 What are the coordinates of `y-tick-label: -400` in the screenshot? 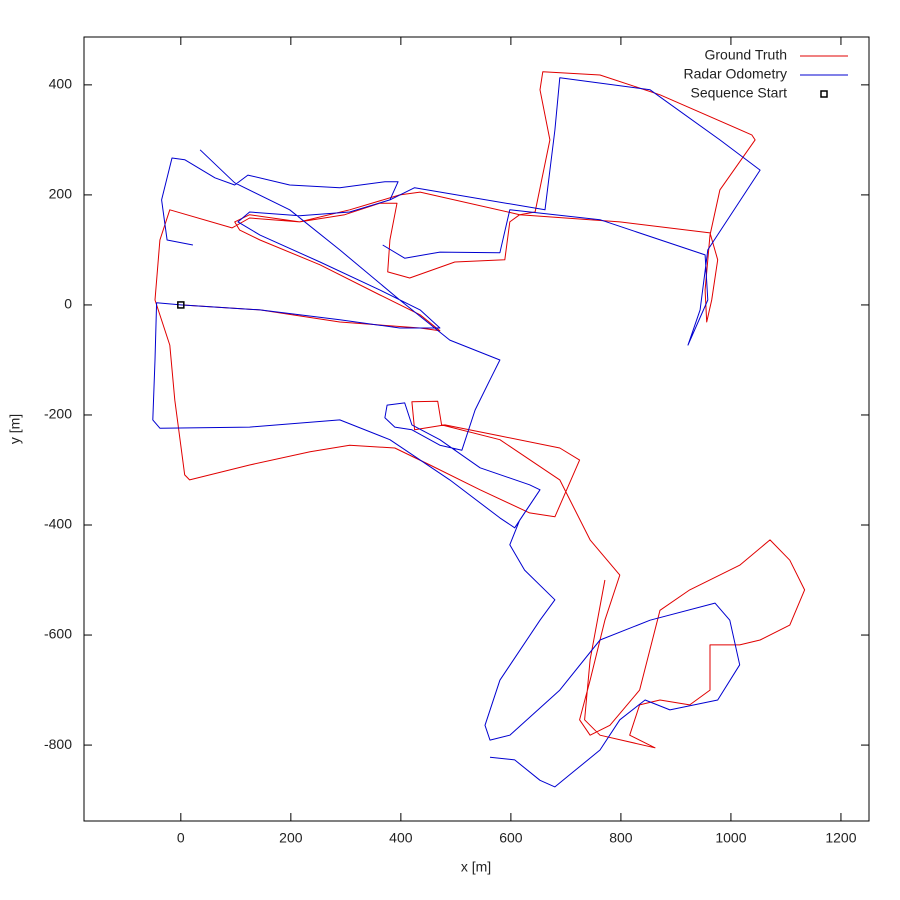 It's located at (58, 524).